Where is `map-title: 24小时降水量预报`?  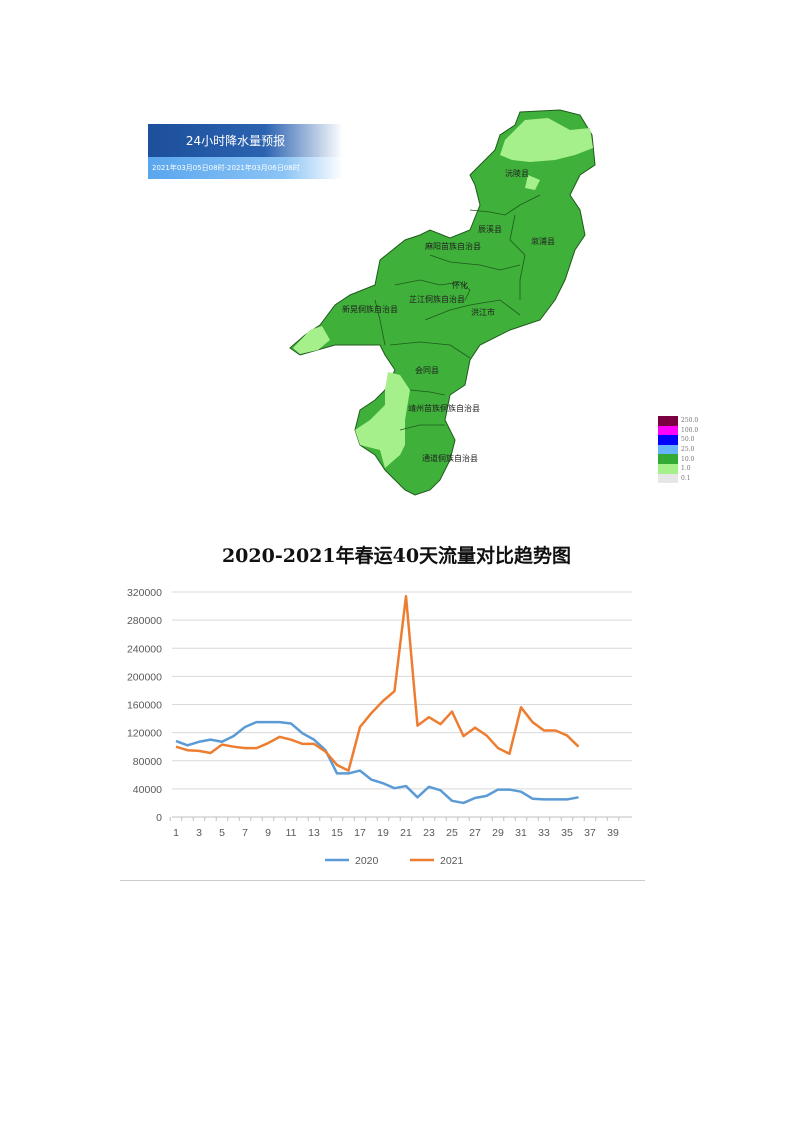 map-title: 24小时降水量预报 is located at coordinates (245, 140).